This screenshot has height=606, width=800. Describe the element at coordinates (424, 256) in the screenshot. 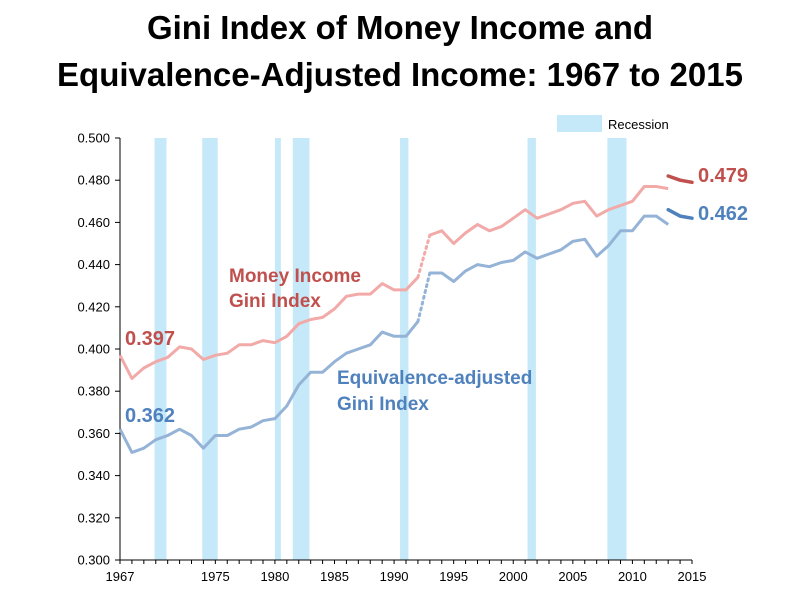

I see `series-0-line-bridge` at that location.